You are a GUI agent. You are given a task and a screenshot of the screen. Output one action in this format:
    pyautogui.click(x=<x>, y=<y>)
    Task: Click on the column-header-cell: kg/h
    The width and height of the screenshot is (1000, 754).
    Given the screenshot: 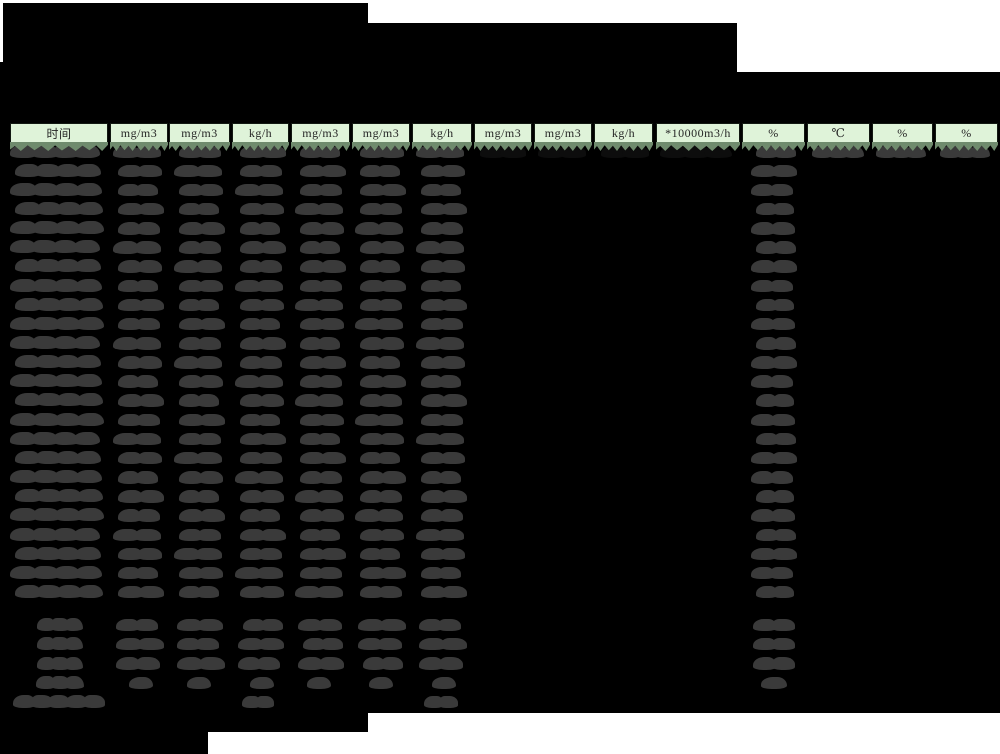 What is the action you would take?
    pyautogui.click(x=260, y=137)
    